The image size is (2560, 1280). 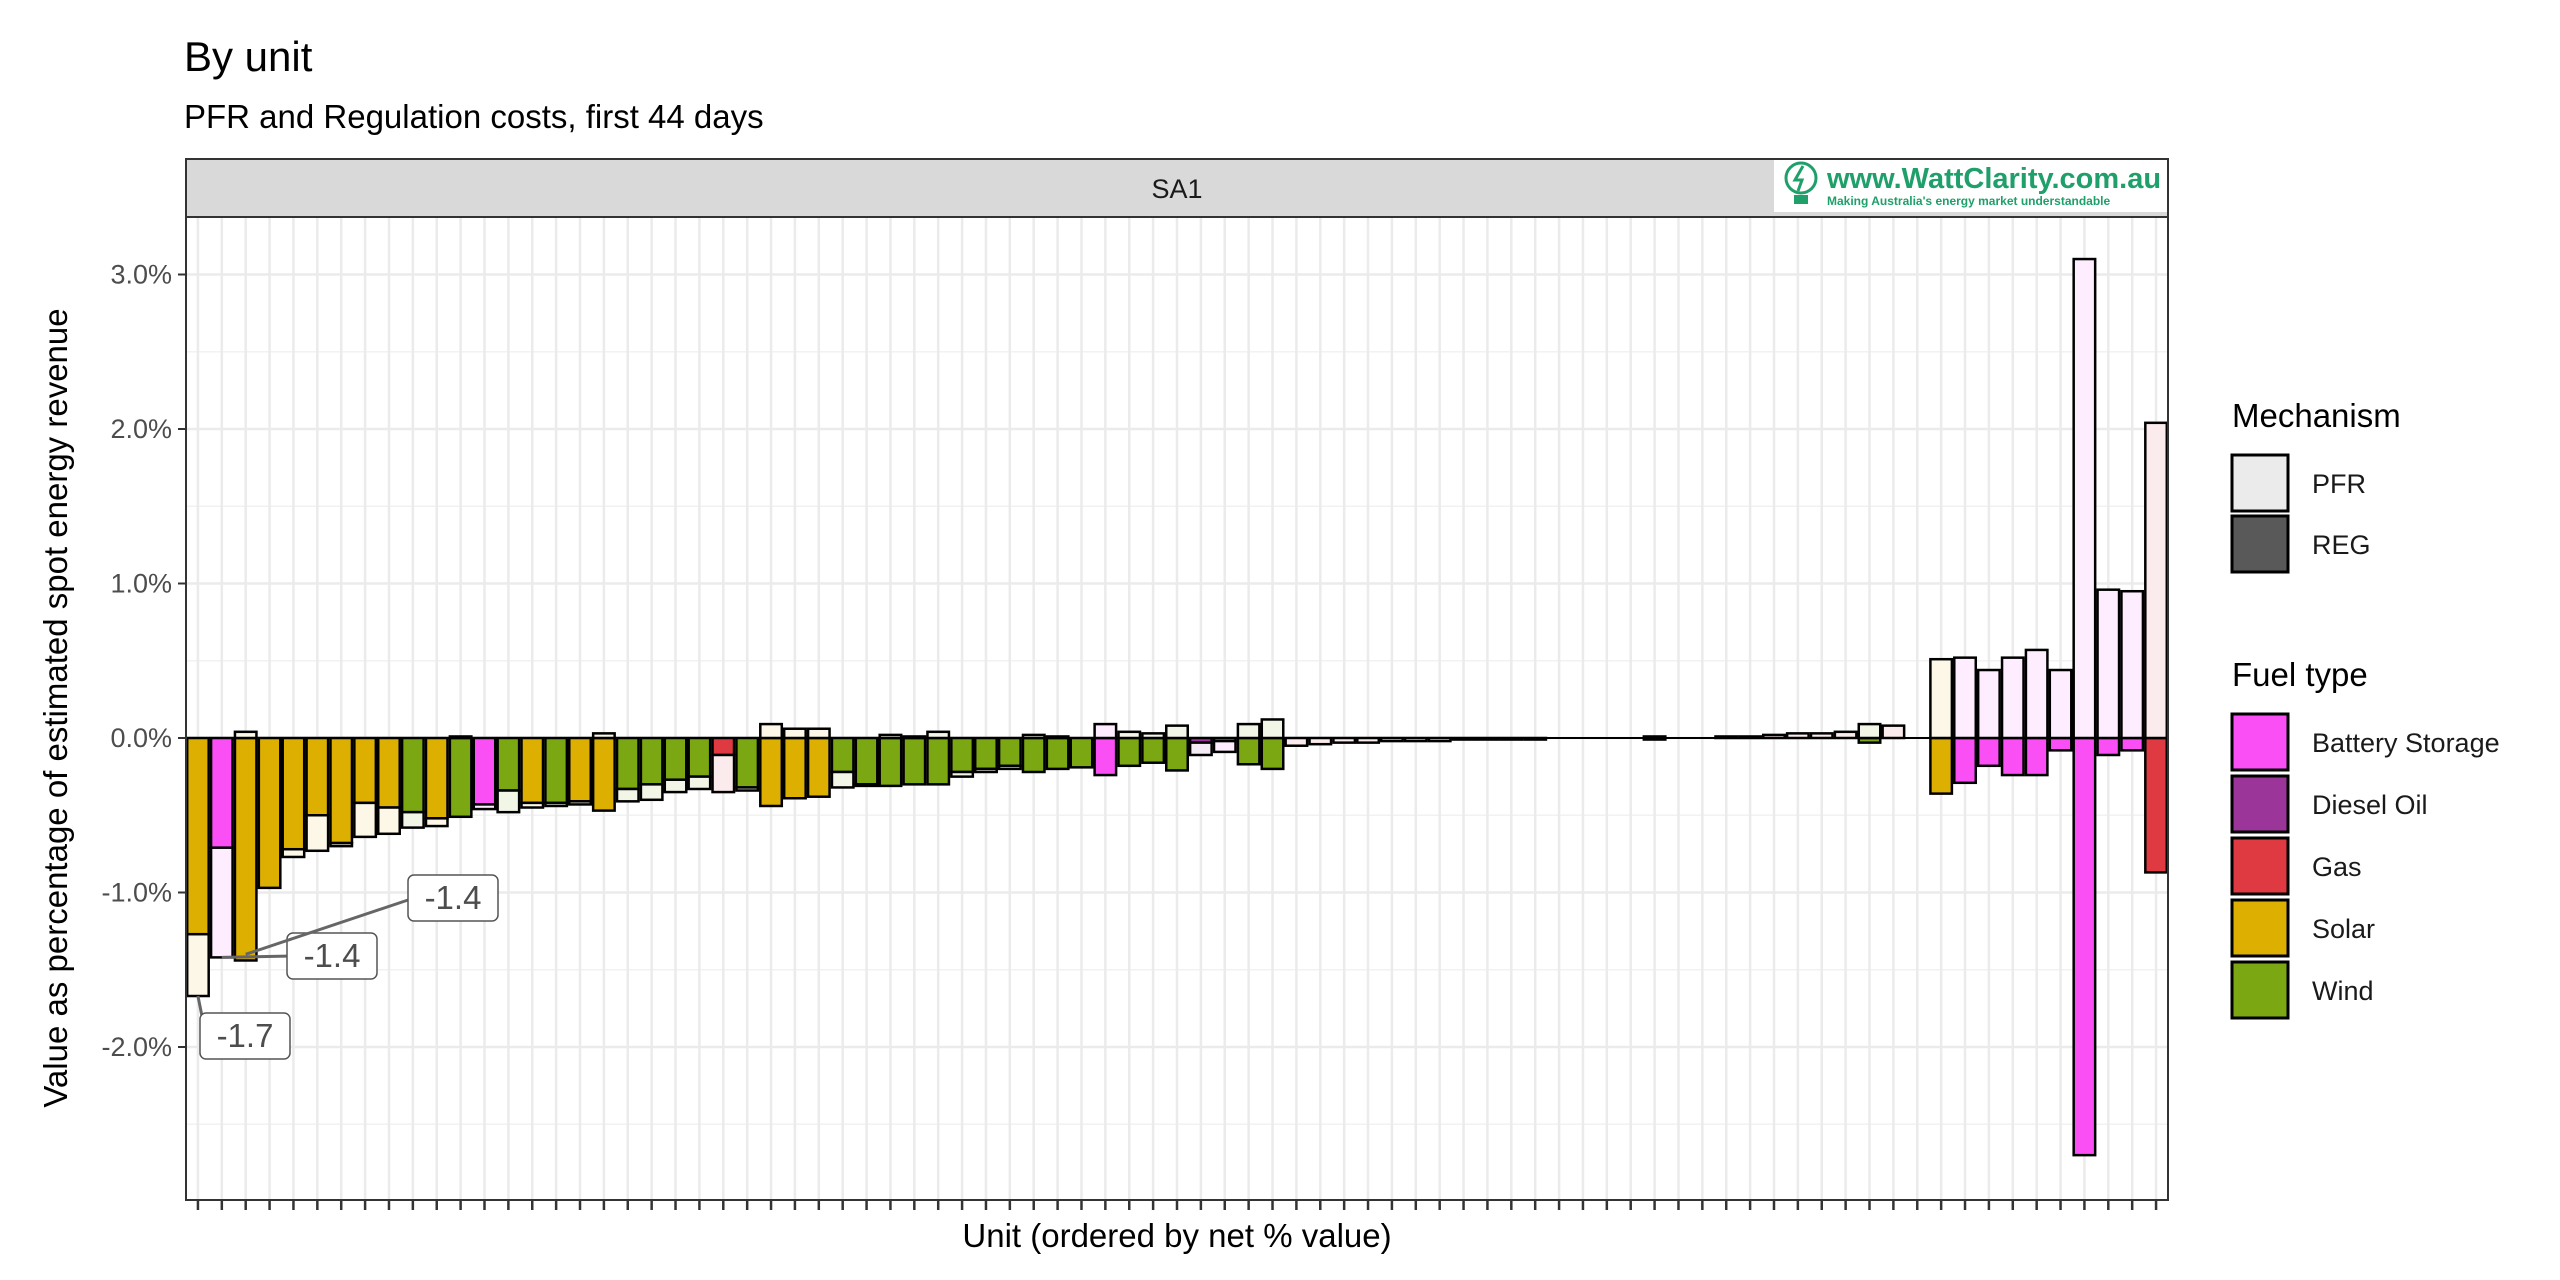 I want to click on legend-swatch-solar, so click(x=2260, y=928).